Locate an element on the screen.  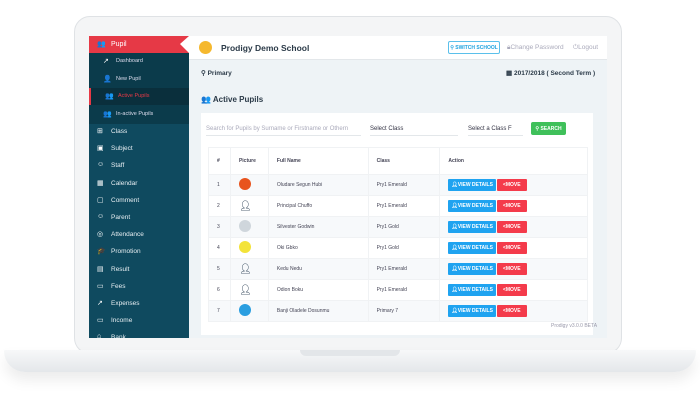
check-circle-icon: ◎ is located at coordinates (100, 235).